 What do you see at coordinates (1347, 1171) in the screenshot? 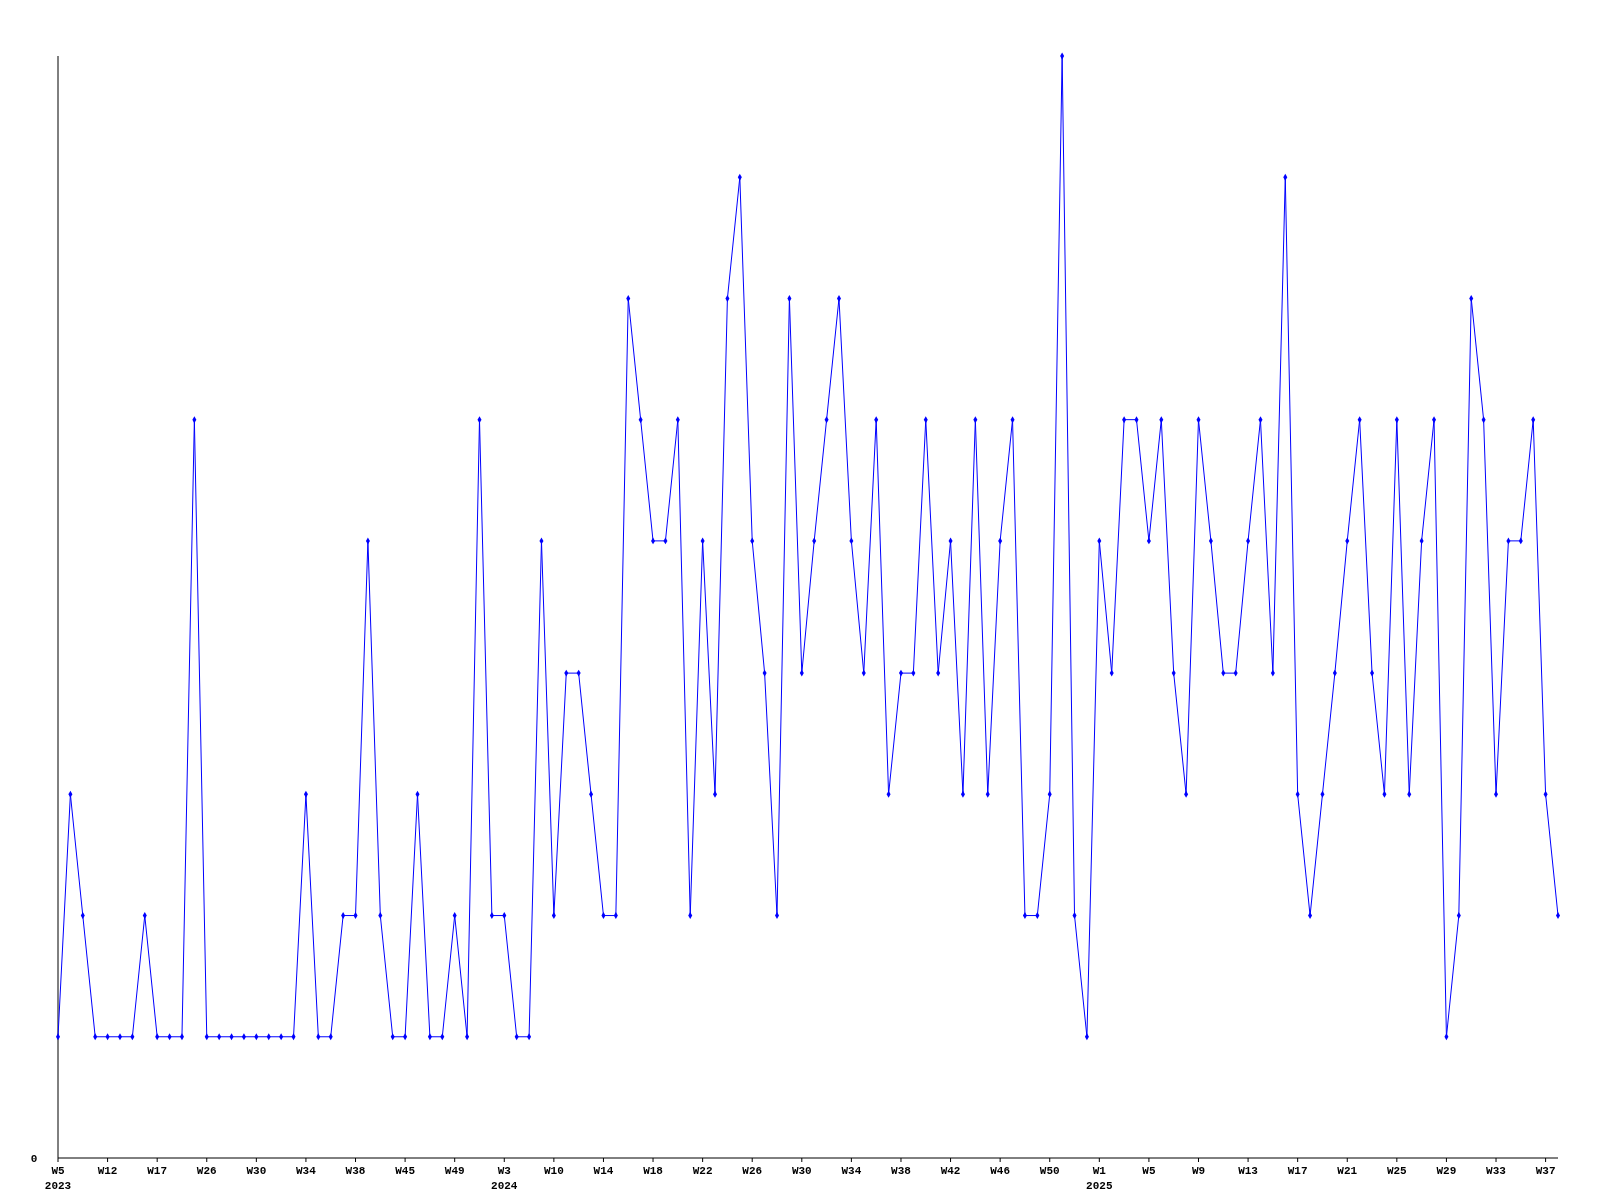
I see `x-tick-label: W21` at bounding box center [1347, 1171].